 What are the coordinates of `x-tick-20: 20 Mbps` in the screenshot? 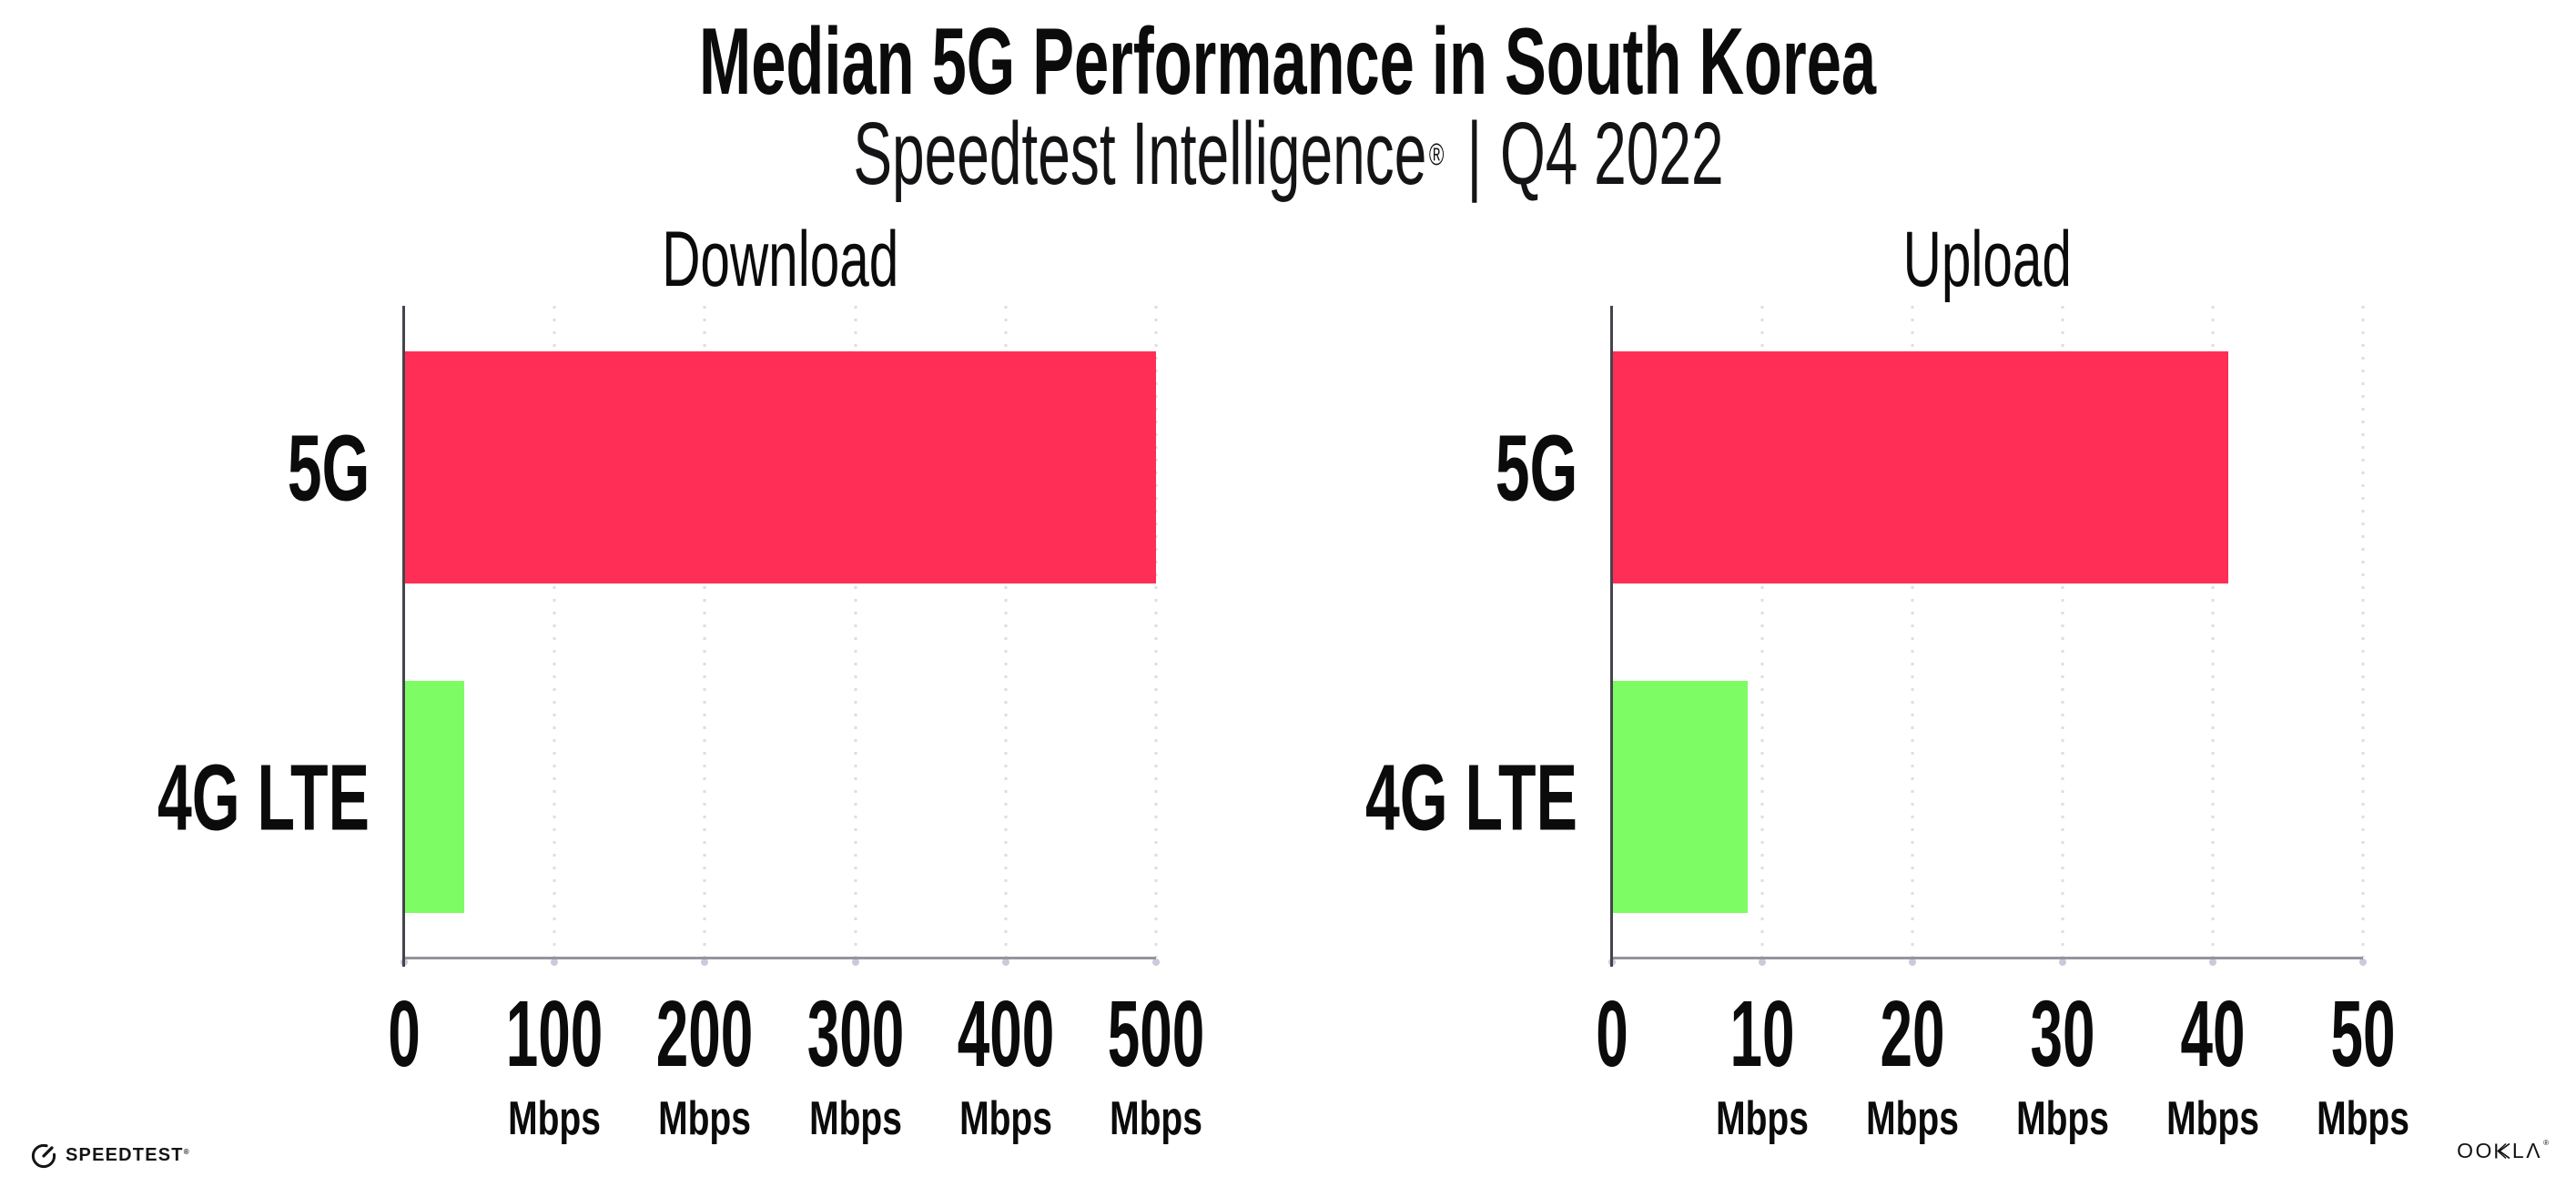 It's located at (1912, 1065).